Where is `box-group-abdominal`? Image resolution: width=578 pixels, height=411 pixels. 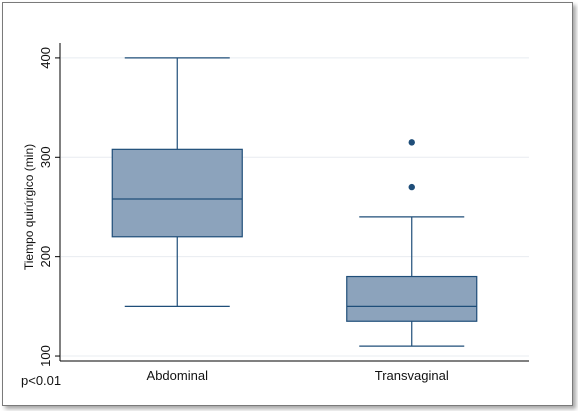 box-group-abdominal is located at coordinates (177, 182).